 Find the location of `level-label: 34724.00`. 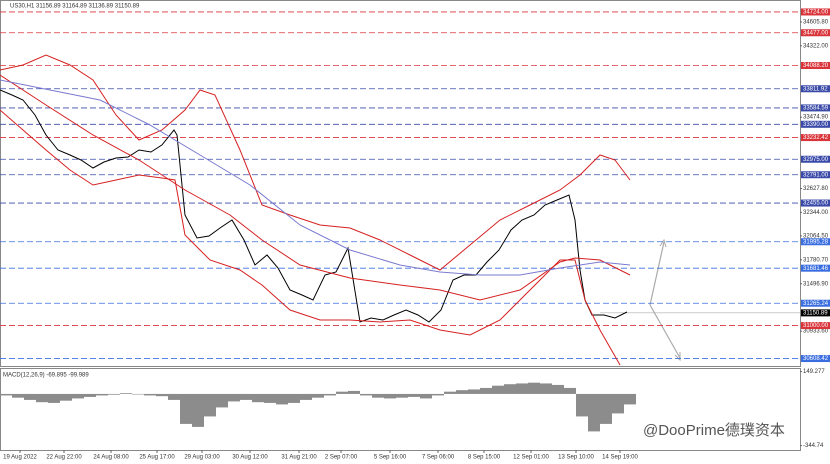

level-label: 34724.00 is located at coordinates (816, 13).